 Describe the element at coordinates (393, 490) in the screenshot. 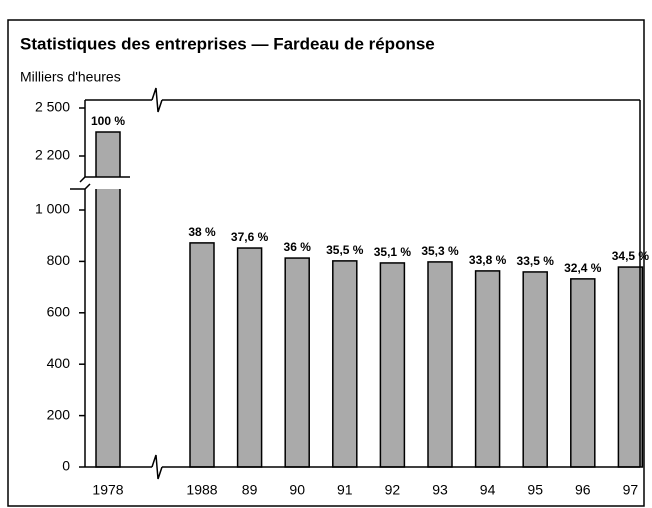

I see `x-tick-label: 92` at that location.